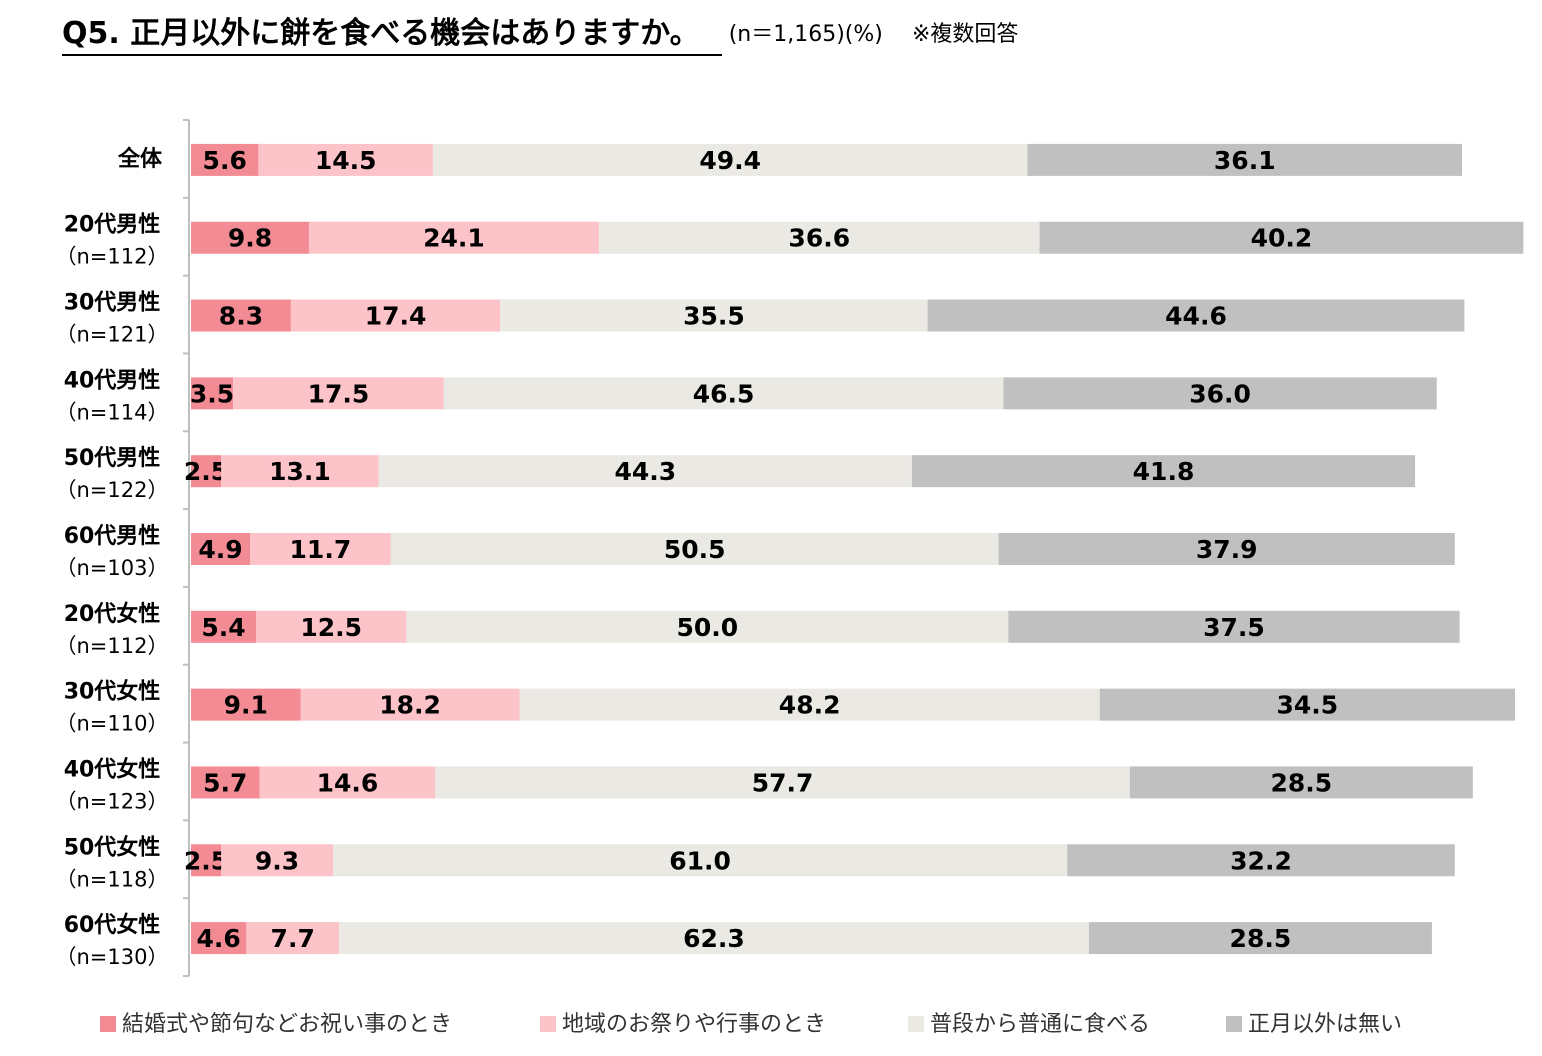 Image resolution: width=1542 pixels, height=1056 pixels. I want to click on legend-label: 普段から普通に食べる, so click(1040, 1024).